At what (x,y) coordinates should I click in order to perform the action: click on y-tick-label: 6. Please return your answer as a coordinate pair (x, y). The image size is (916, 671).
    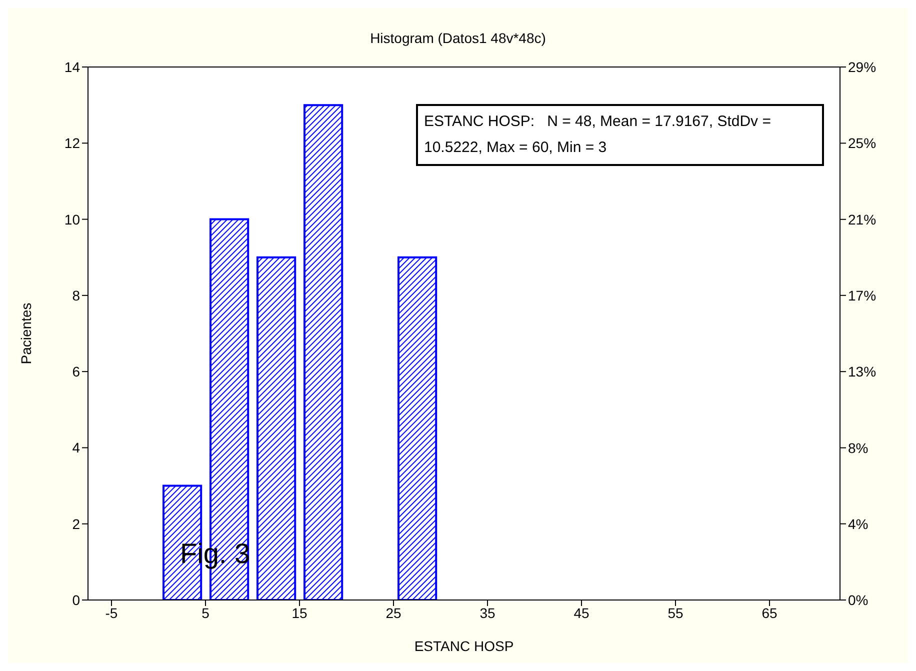
    Looking at the image, I should click on (76, 372).